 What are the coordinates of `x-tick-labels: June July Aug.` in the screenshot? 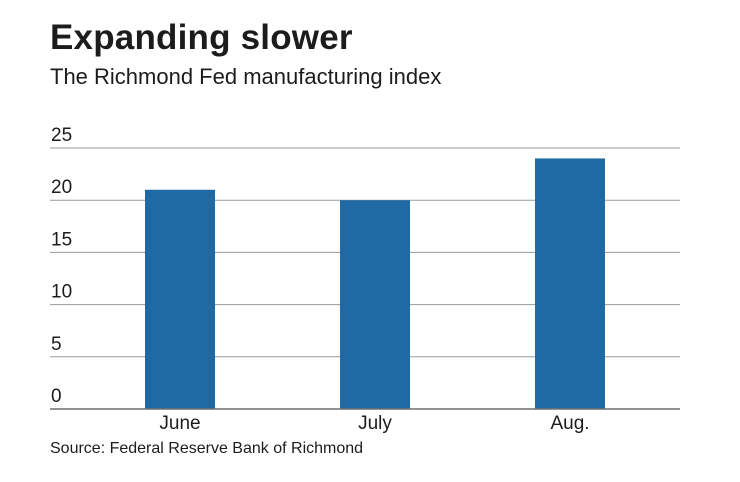 It's located at (374, 423).